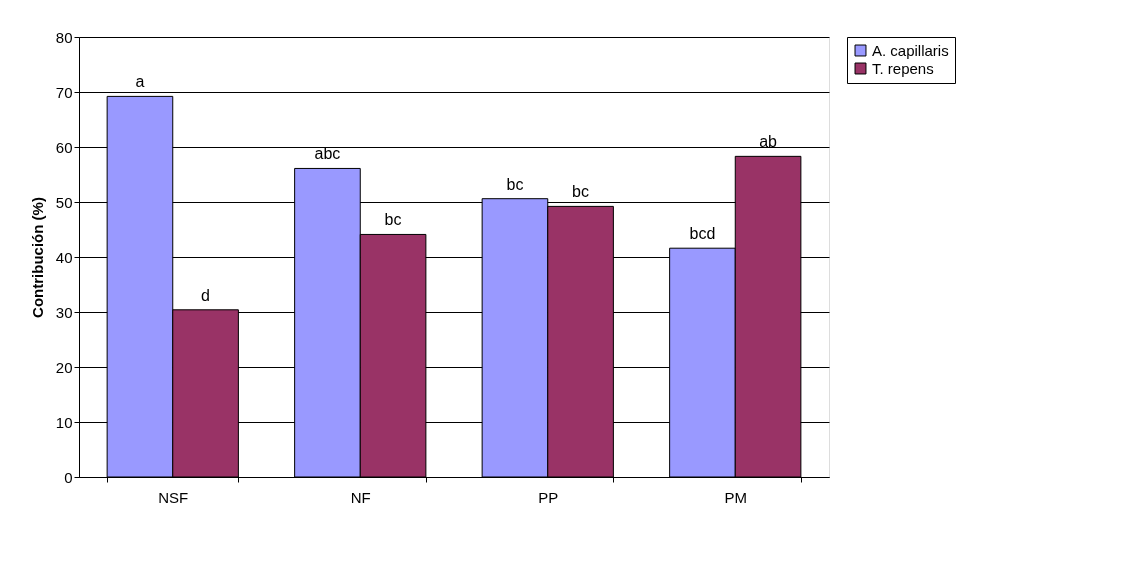  Describe the element at coordinates (735, 497) in the screenshot. I see `x-tick-label: PM` at that location.